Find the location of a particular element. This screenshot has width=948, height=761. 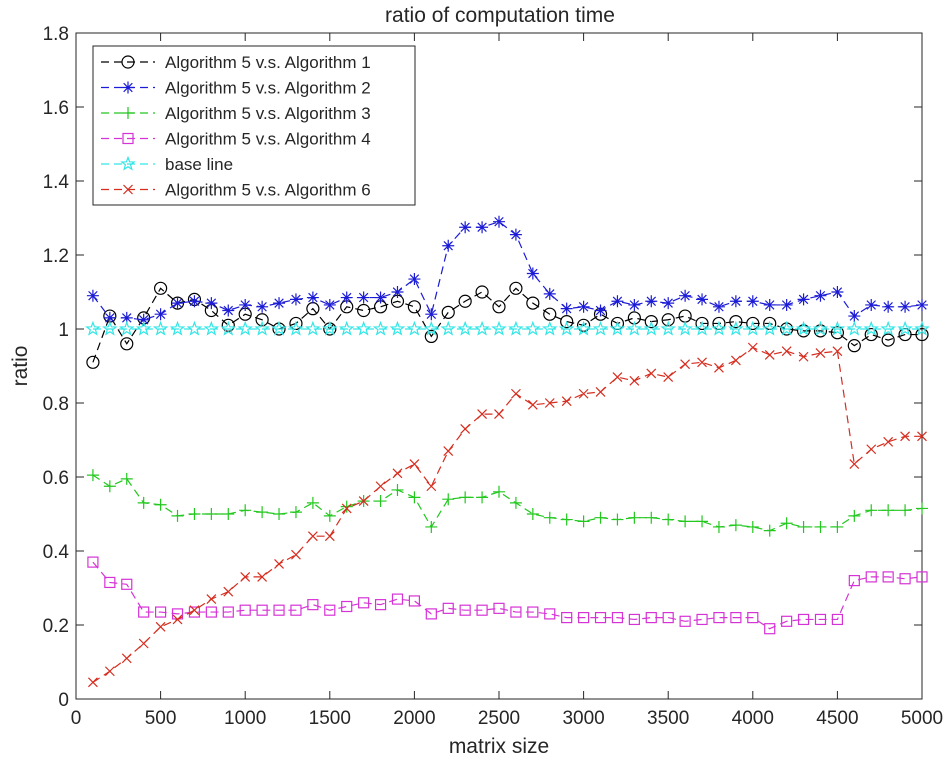

x-tick-label: 1500 is located at coordinates (330, 718).